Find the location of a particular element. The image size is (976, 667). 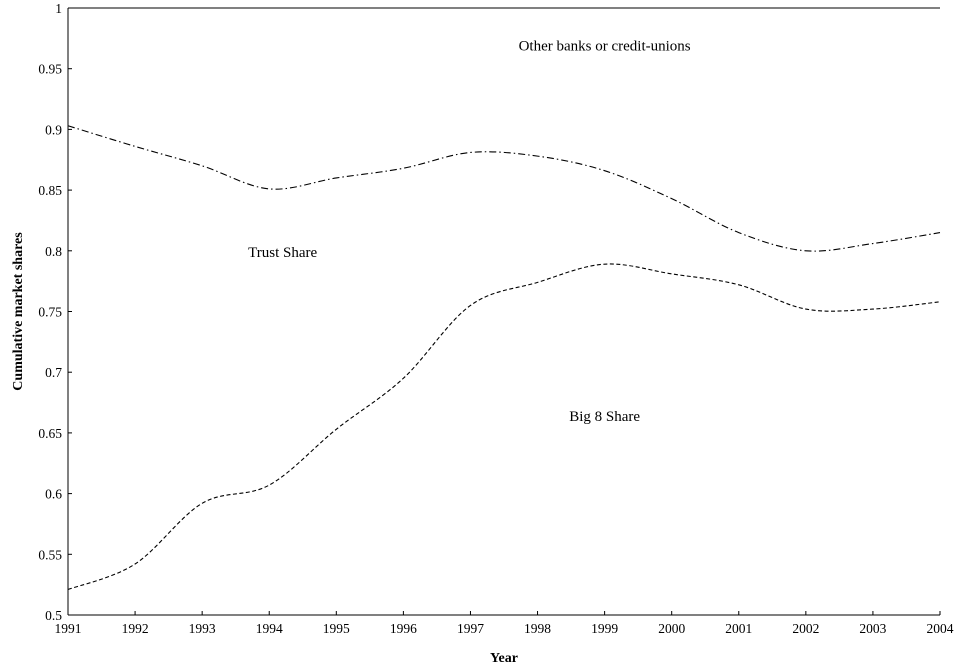

y-tick-label: 1 is located at coordinates (58, 8).